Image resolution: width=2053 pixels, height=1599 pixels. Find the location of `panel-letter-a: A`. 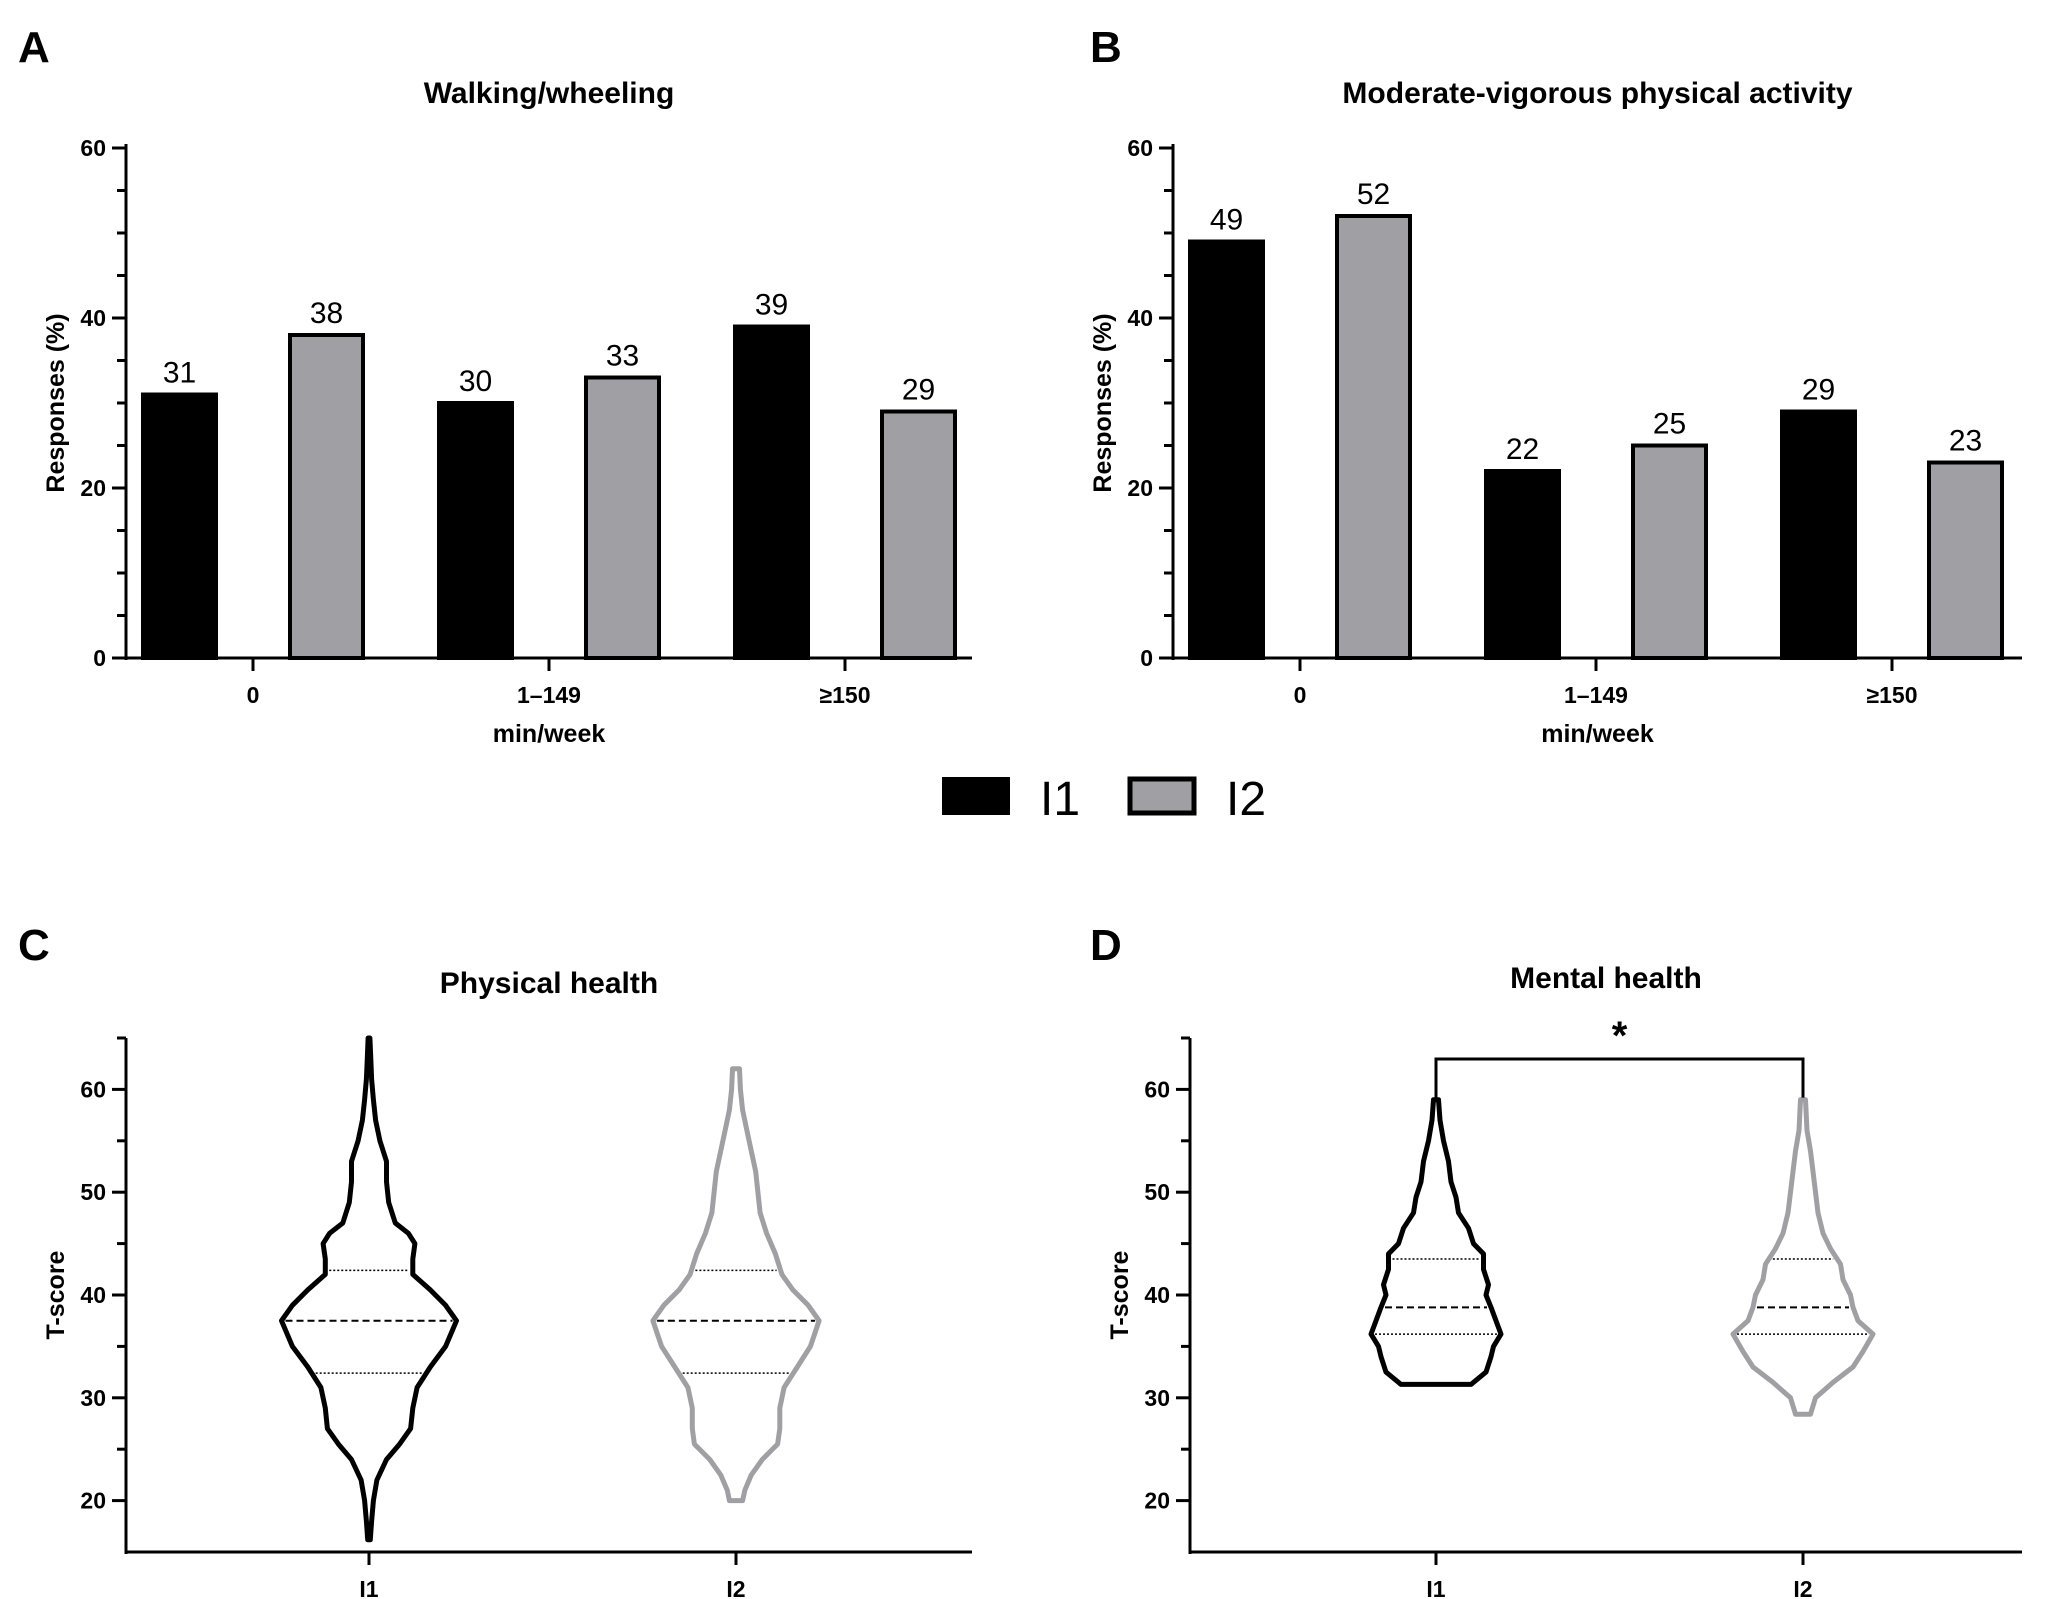

panel-letter-a: A is located at coordinates (34, 47).